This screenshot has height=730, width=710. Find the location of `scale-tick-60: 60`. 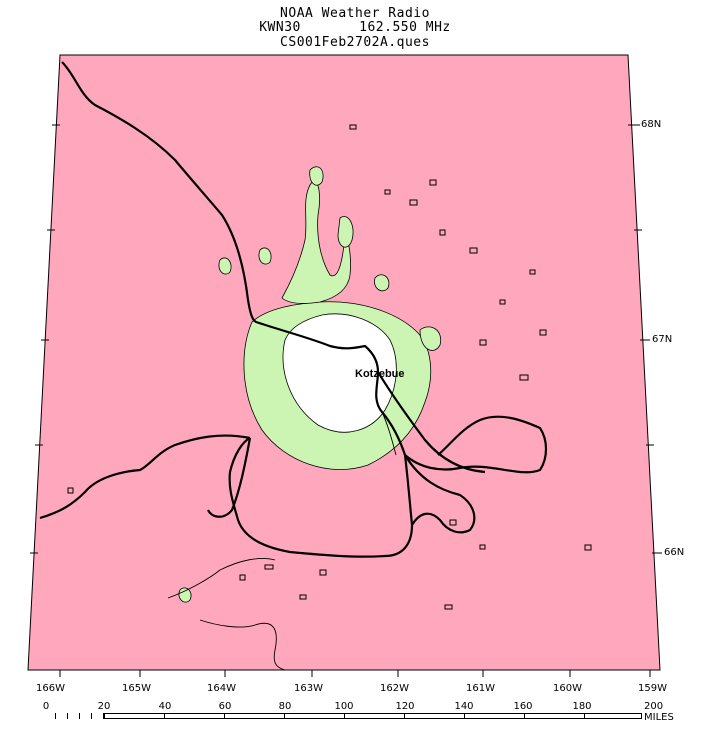

scale-tick-60: 60 is located at coordinates (225, 706).